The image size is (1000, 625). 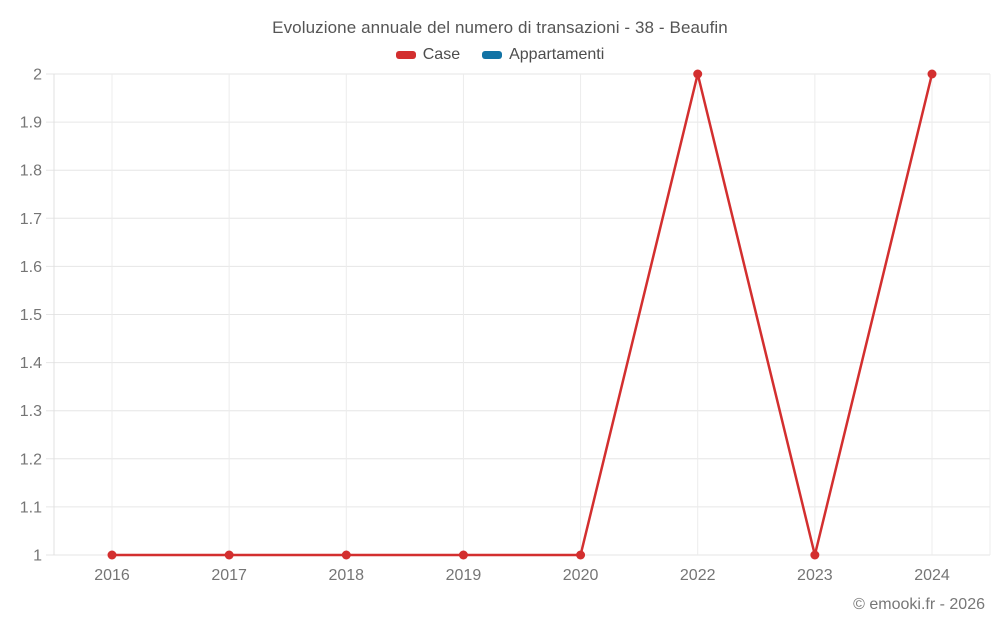 I want to click on y-tick-label: 1.6, so click(x=31, y=267).